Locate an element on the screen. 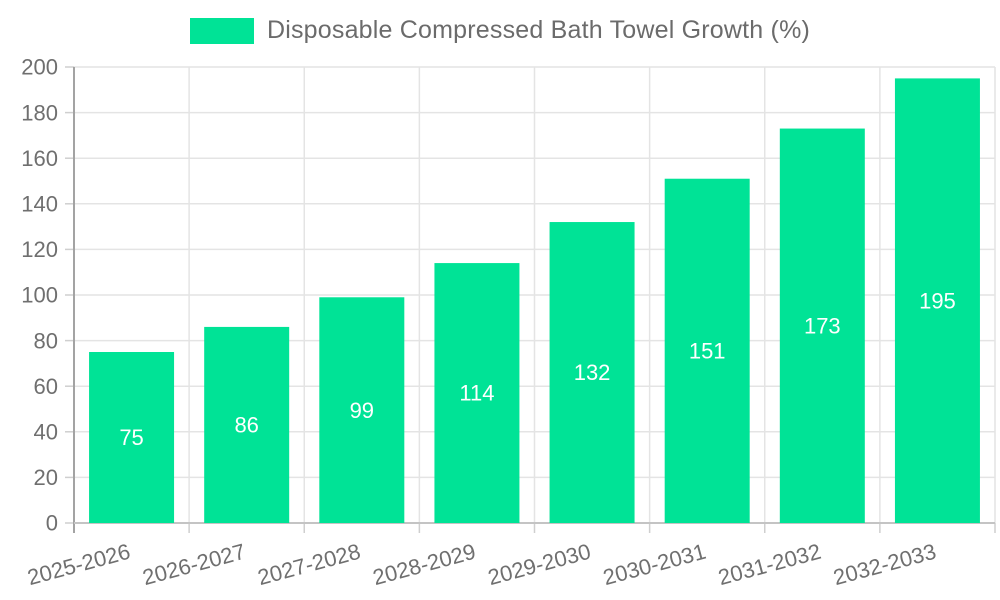  bar-value-label: 173 is located at coordinates (822, 325).